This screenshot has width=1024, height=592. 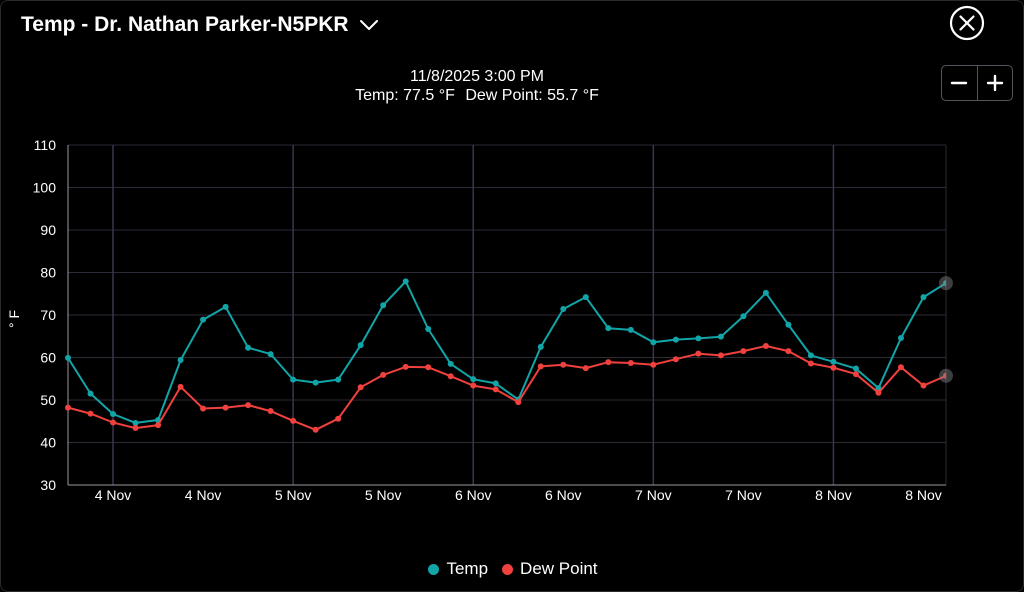 I want to click on series-dew-point, so click(x=505, y=388).